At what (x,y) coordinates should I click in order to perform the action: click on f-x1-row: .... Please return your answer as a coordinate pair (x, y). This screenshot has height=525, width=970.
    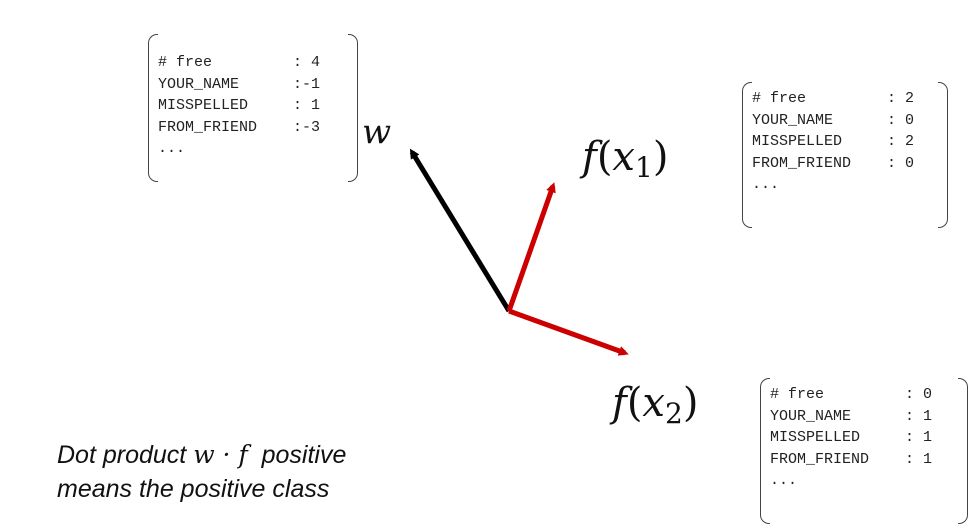
    Looking at the image, I should click on (766, 184).